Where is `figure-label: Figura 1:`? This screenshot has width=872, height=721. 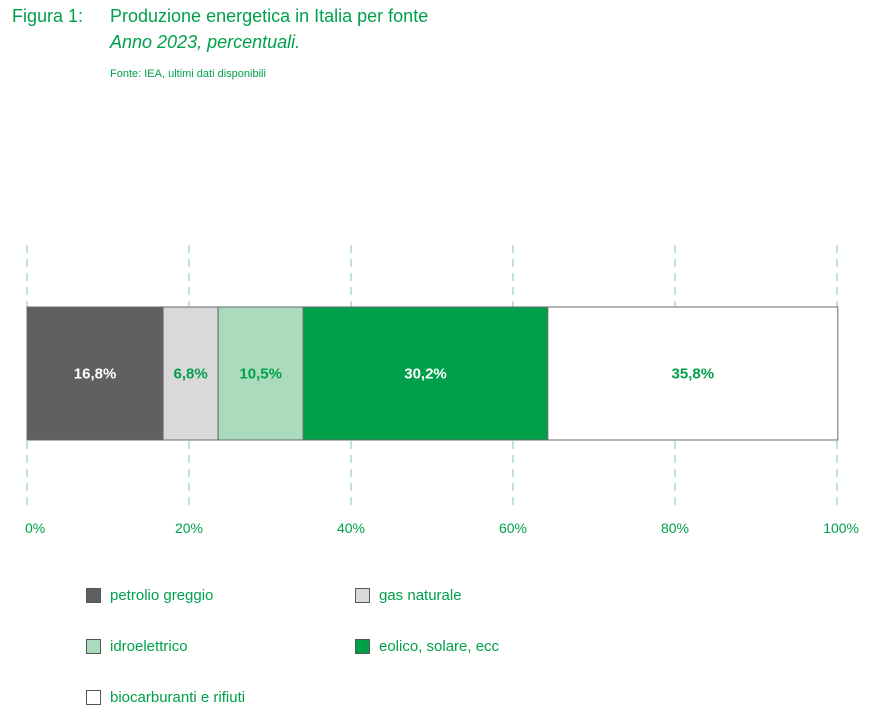
figure-label: Figura 1: is located at coordinates (48, 16).